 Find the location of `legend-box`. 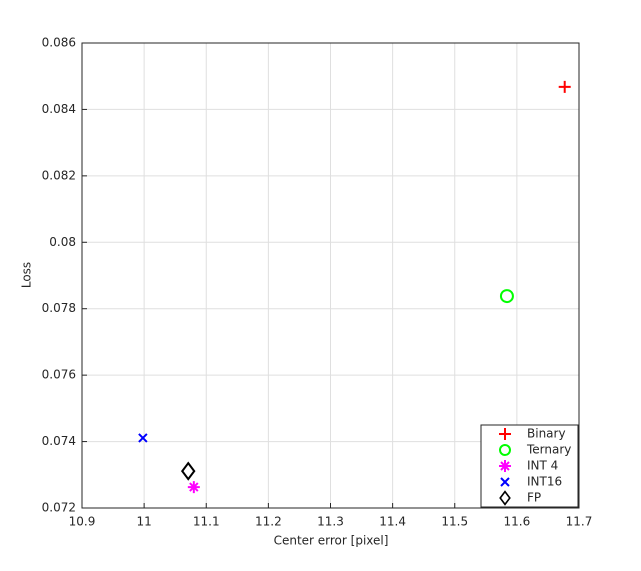

legend-box is located at coordinates (529, 466).